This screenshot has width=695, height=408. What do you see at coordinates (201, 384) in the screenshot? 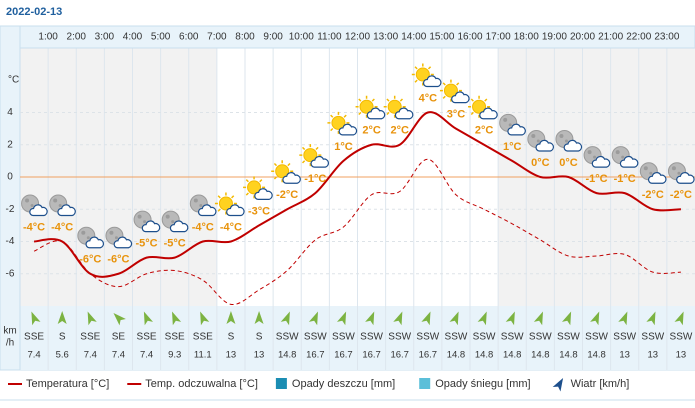
I see `legend-label: Temp. odczuwalna [°C]` at bounding box center [201, 384].